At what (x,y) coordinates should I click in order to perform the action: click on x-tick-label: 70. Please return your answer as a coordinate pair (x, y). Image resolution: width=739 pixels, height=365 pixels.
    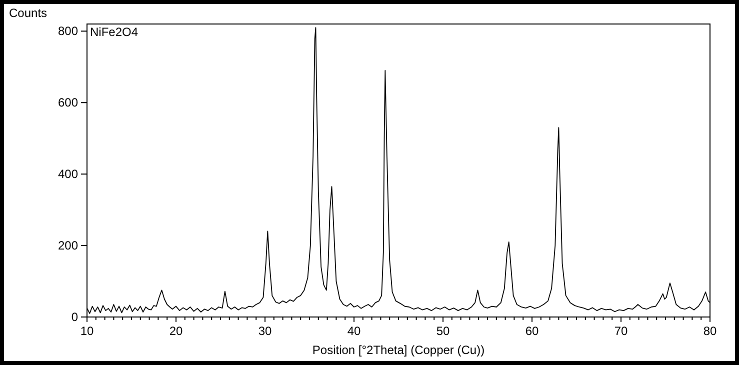
    Looking at the image, I should click on (621, 331).